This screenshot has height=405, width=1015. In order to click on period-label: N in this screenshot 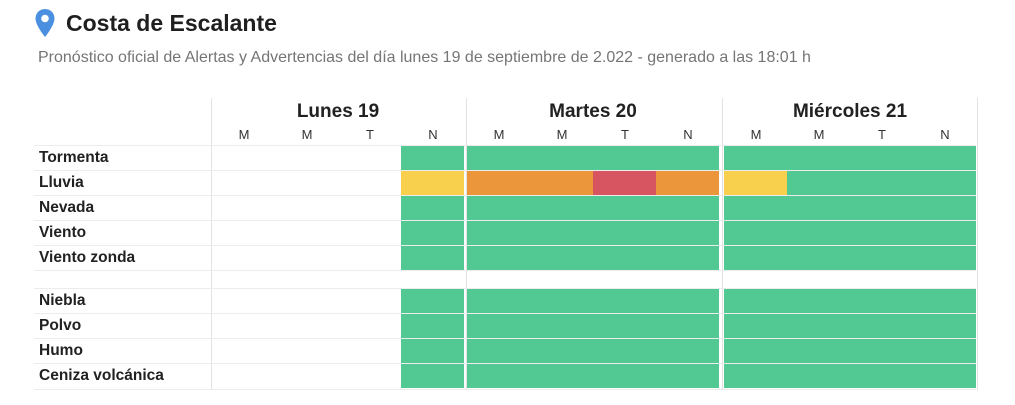, I will do `click(945, 134)`.